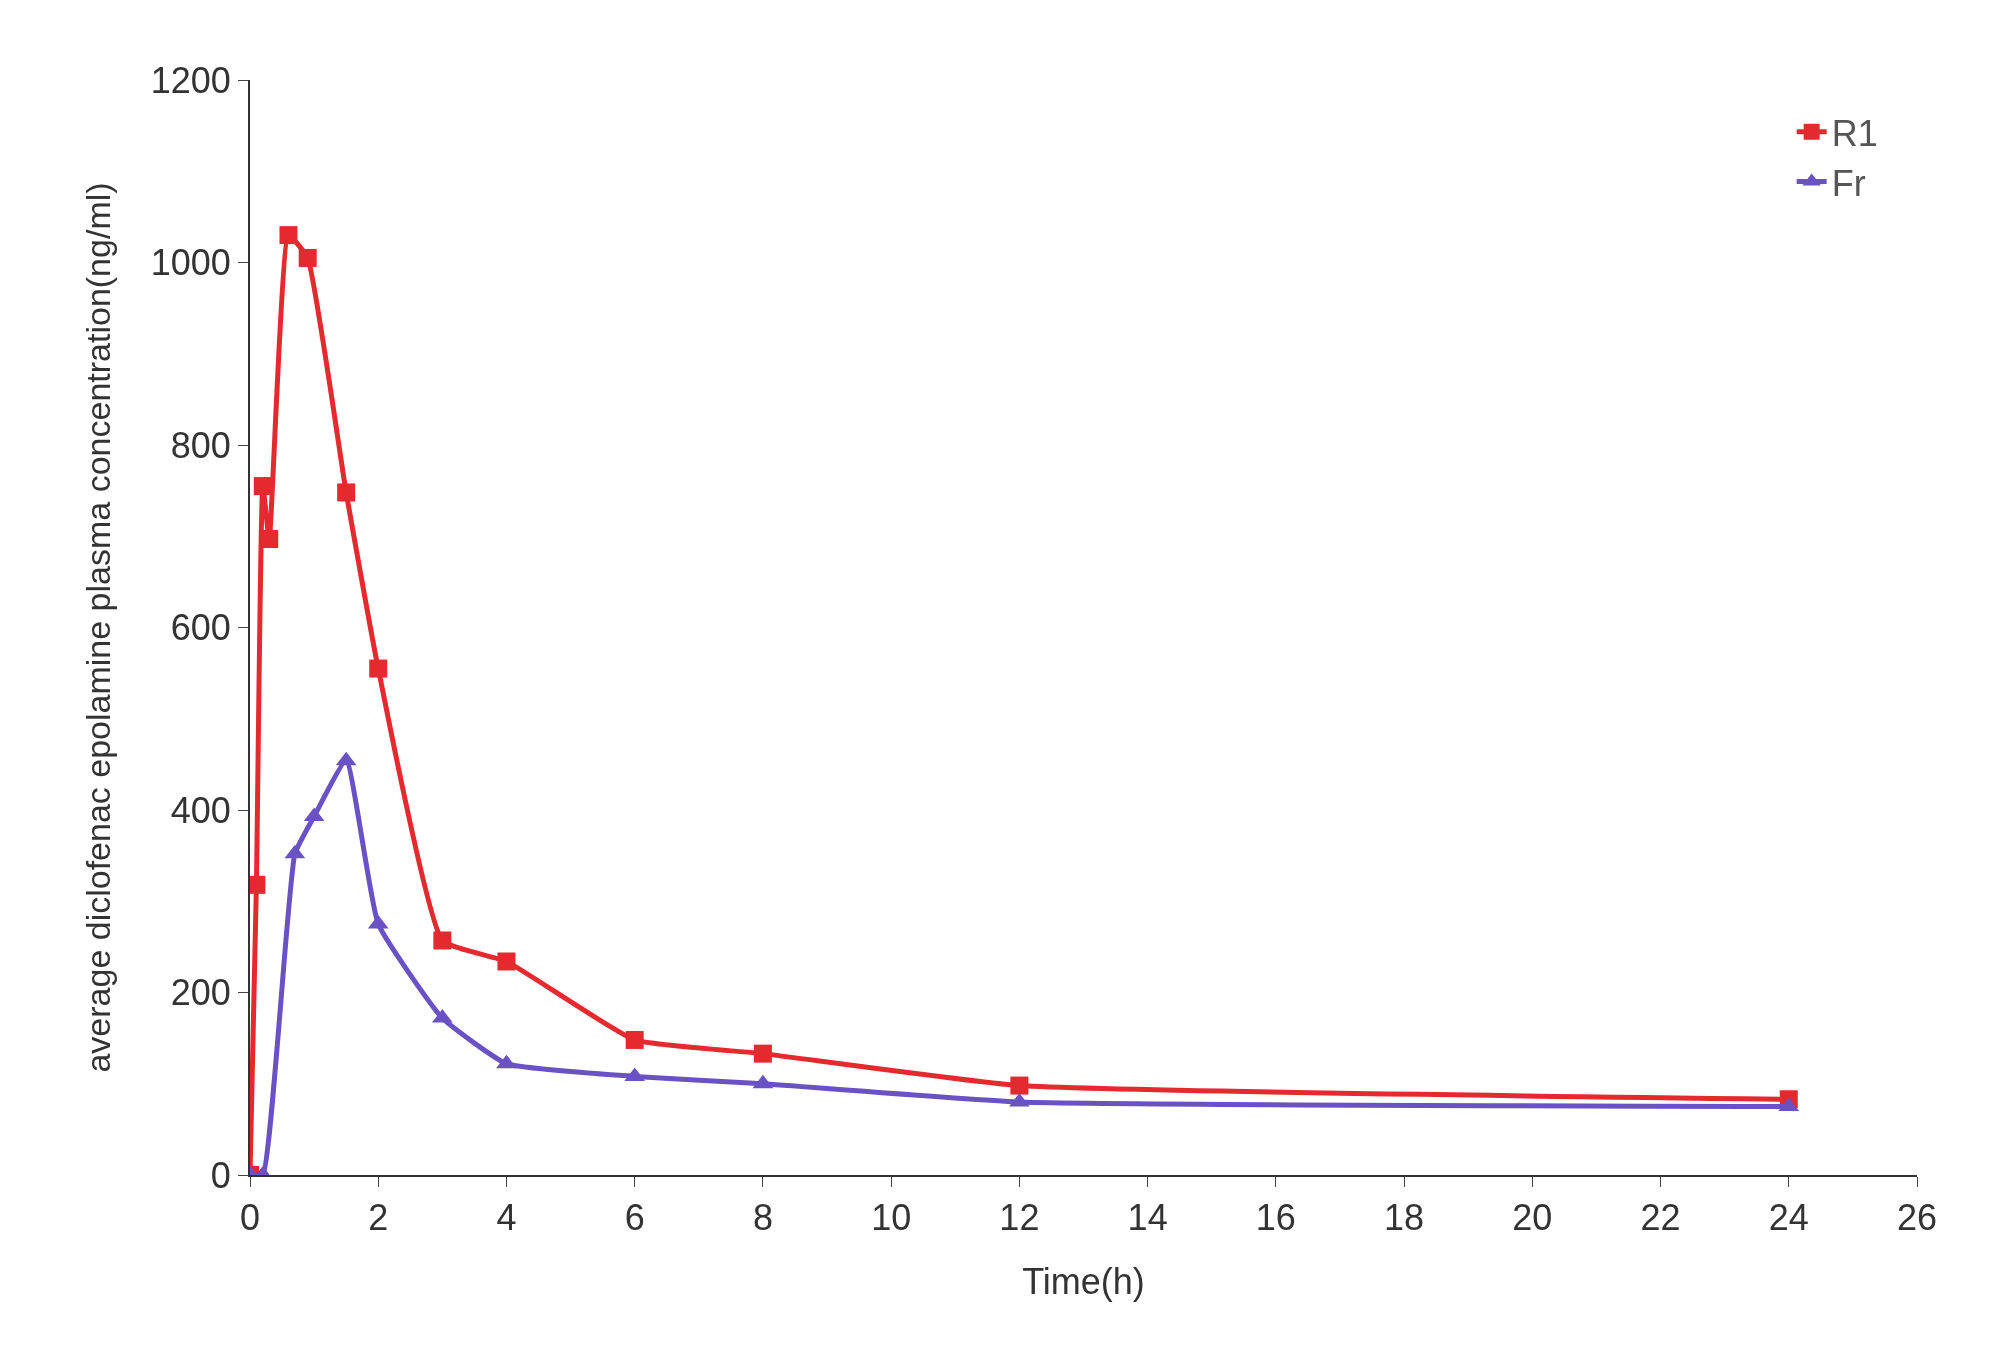 This screenshot has height=1345, width=1997. I want to click on x-tick-label: 12, so click(1019, 1218).